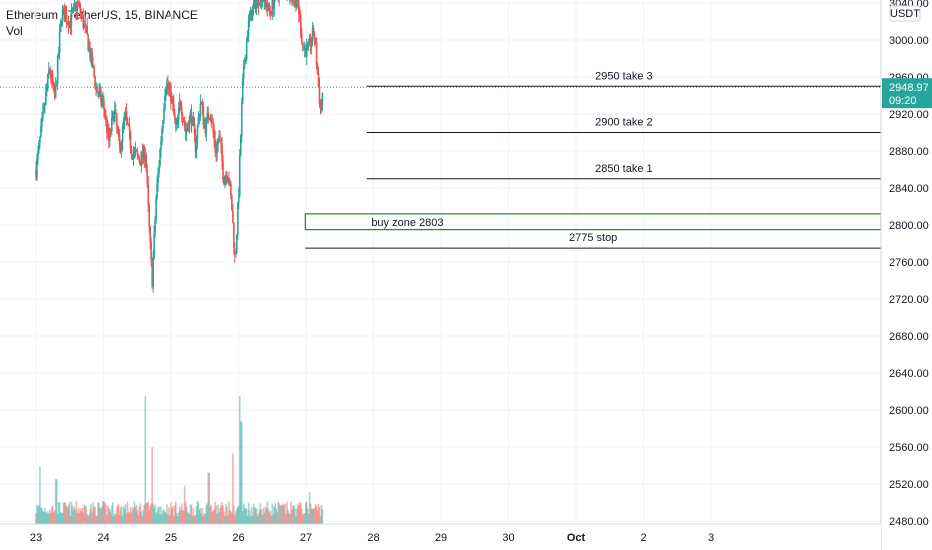 The height and width of the screenshot is (550, 932). I want to click on volume-bars, so click(179, 460).